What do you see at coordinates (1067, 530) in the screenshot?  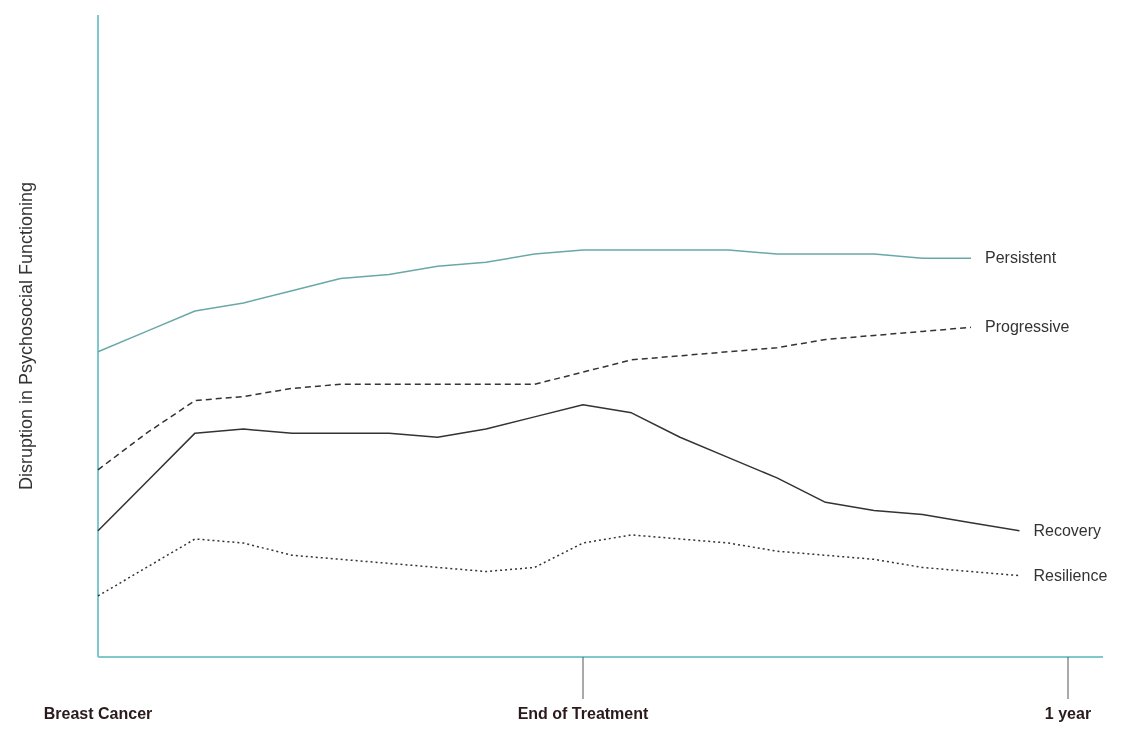 I see `series-label: Recovery` at bounding box center [1067, 530].